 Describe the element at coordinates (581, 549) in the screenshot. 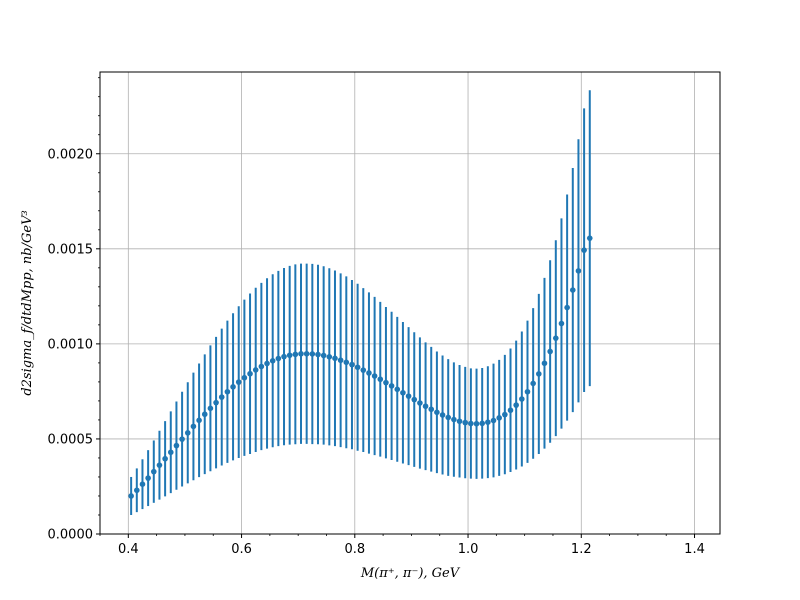

I see `x-tick-label: 1.2` at that location.